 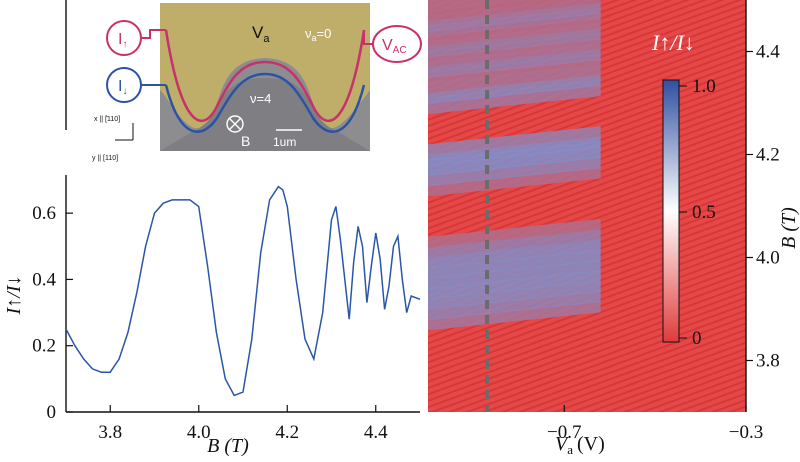 I want to click on scale-label: 1um, so click(x=284, y=142).